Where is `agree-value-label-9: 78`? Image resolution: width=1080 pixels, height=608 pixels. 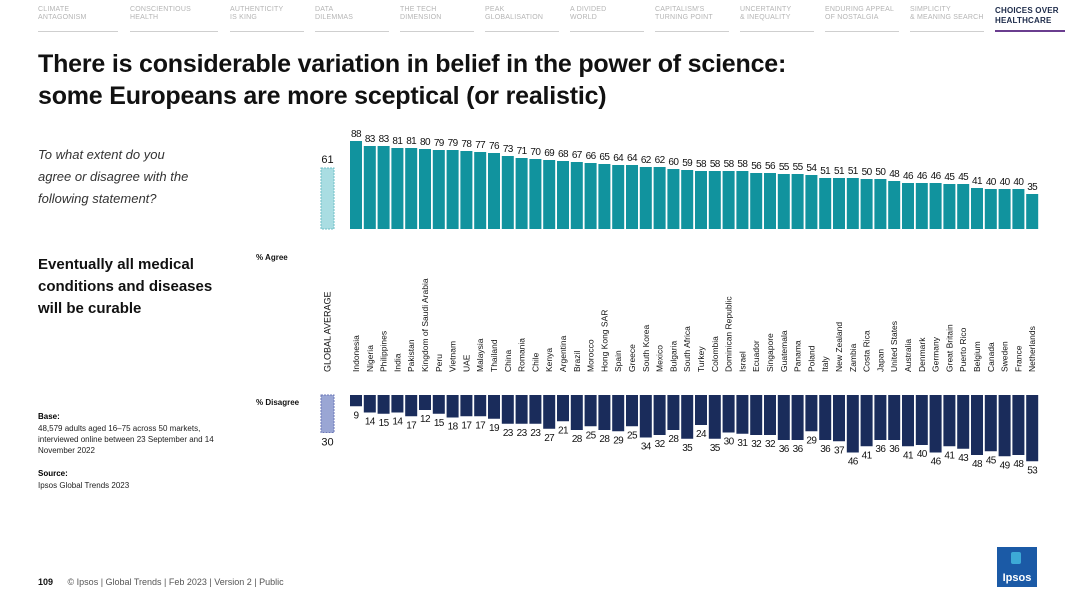
agree-value-label-9: 78 is located at coordinates (466, 144).